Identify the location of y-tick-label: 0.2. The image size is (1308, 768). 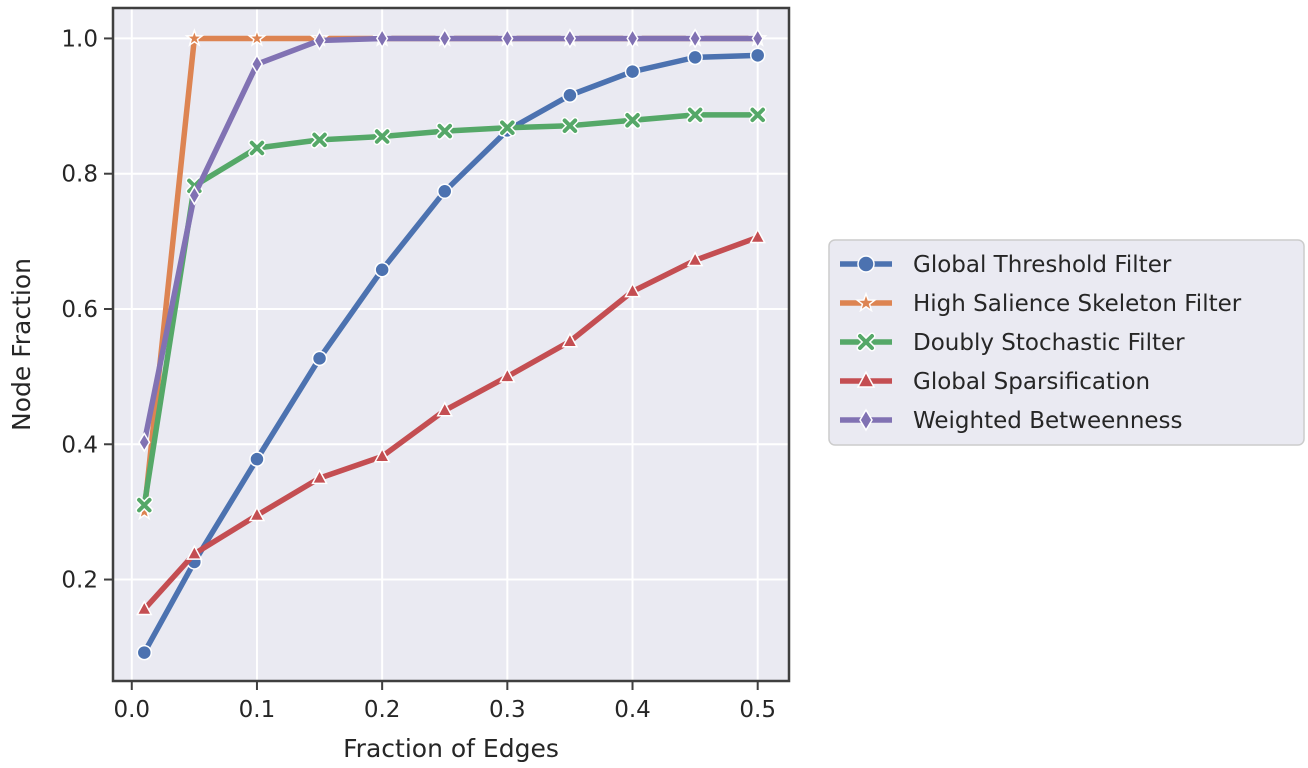
(79, 581).